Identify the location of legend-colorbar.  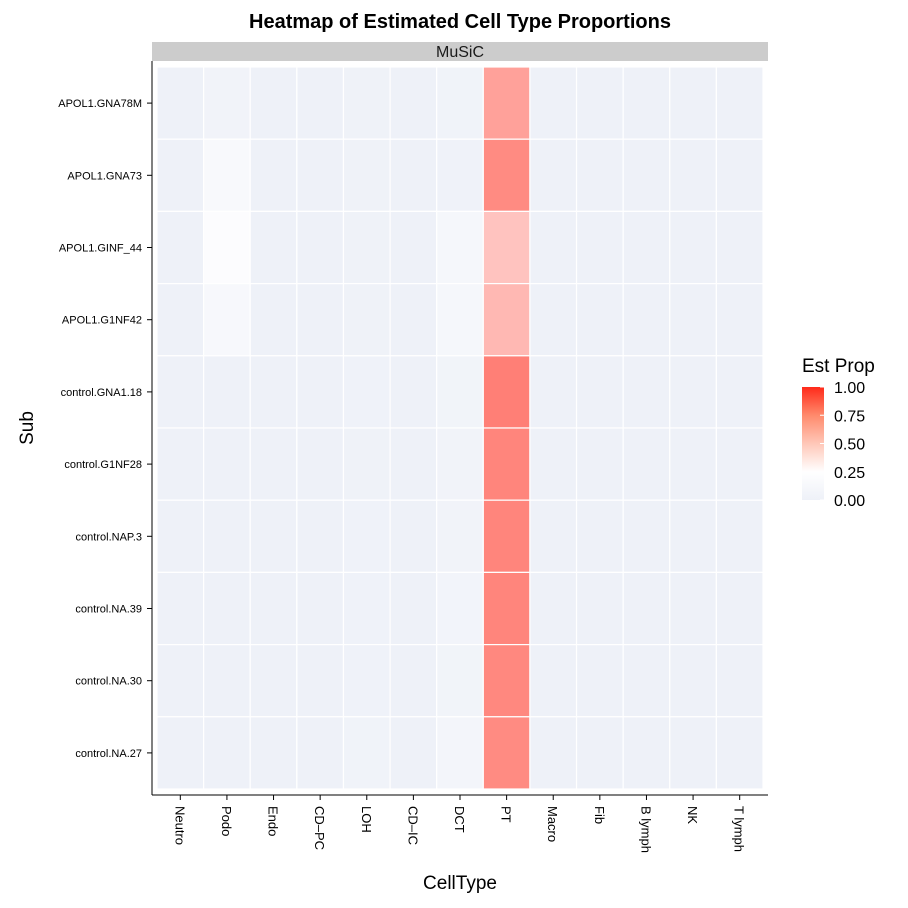
(813, 443).